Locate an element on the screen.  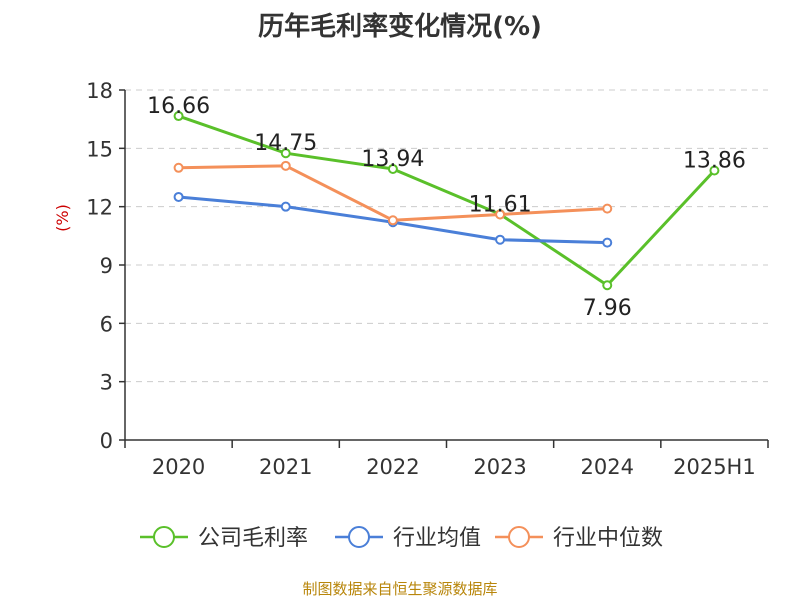
x-tick-label: 2024 is located at coordinates (607, 467).